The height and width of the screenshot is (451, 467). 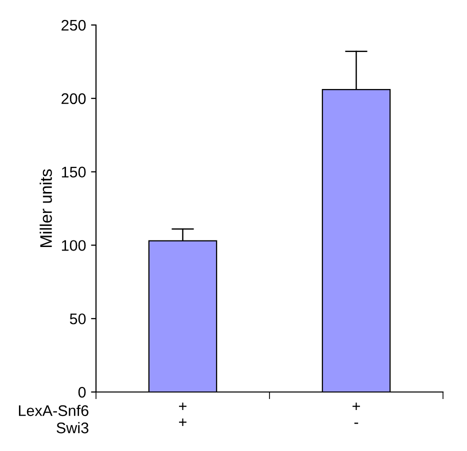 What do you see at coordinates (74, 25) in the screenshot?
I see `y-tick-label: 250` at bounding box center [74, 25].